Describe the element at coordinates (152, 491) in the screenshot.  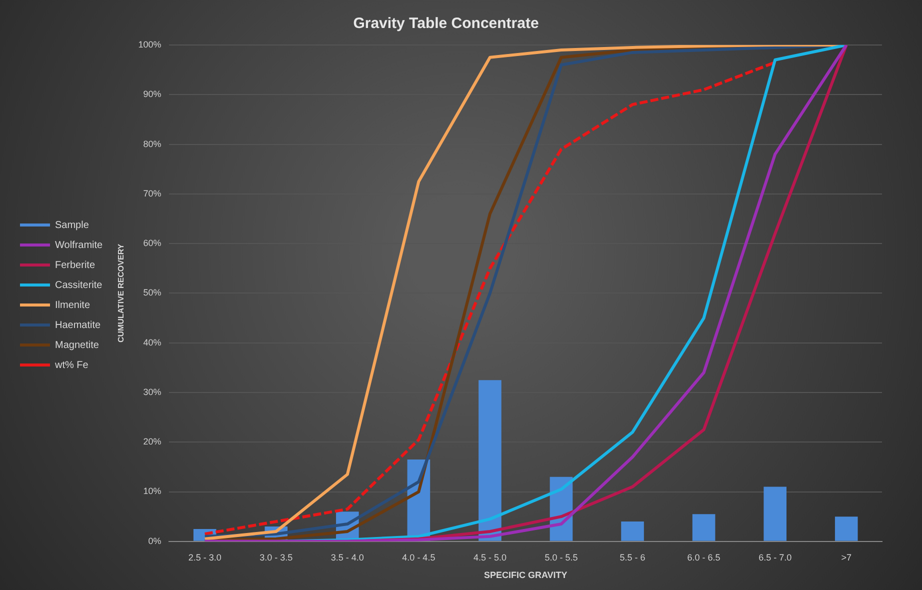
I see `y-tick-label: 10%` at that location.